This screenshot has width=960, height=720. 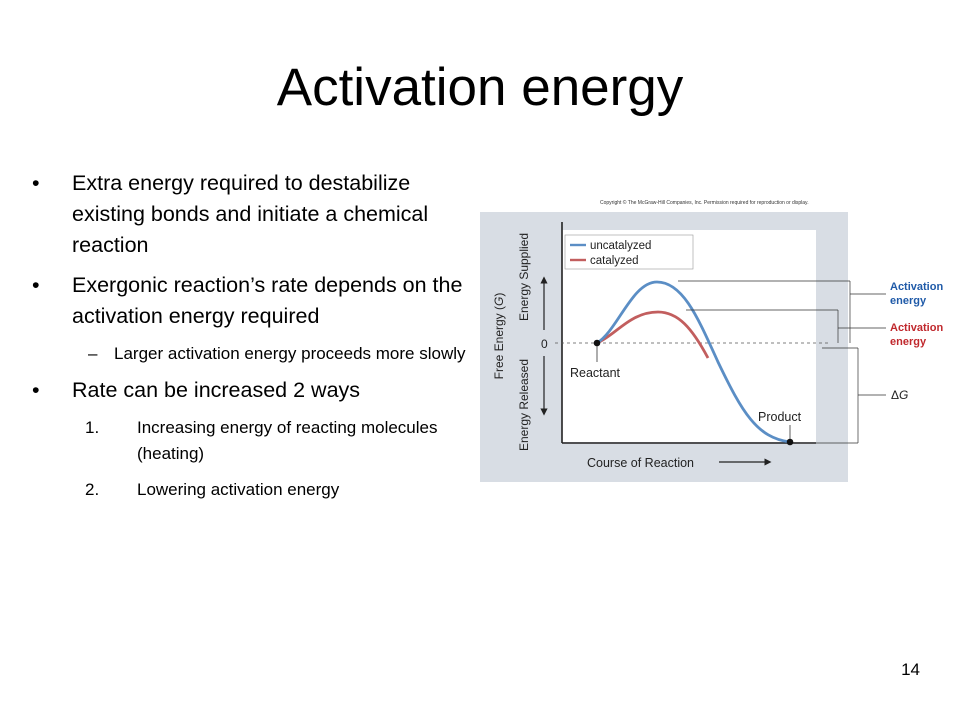 I want to click on bullet-text: Rate can be increased 2 ways, so click(x=216, y=390).